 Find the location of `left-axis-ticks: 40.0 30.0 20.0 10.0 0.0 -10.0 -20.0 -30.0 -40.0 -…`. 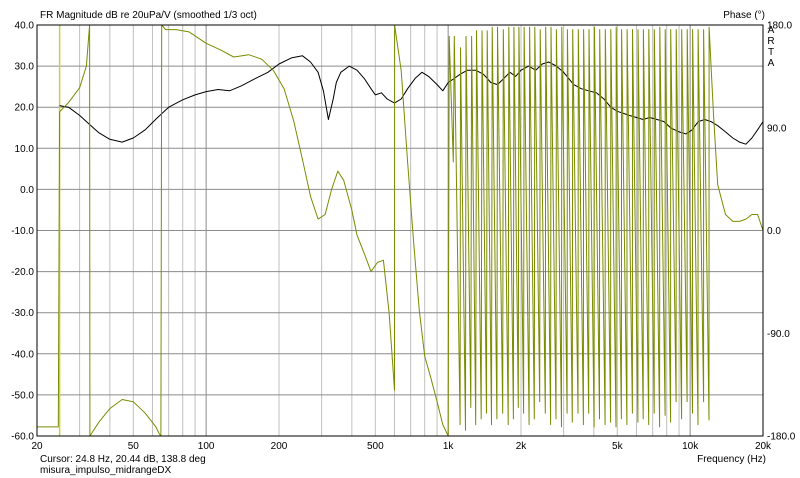

left-axis-ticks: 40.0 30.0 20.0 10.0 0.0 -10.0 -20.0 -30.0 -40.0 -… is located at coordinates (22, 232).